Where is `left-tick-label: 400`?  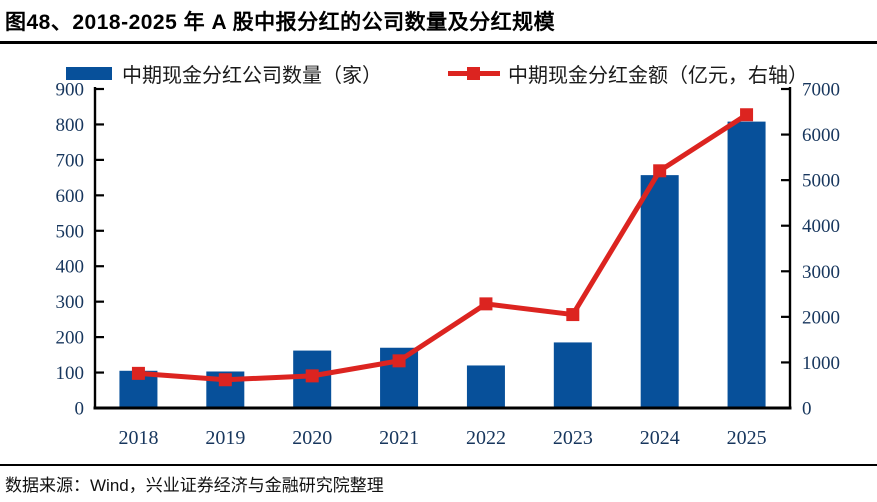
left-tick-label: 400 is located at coordinates (70, 267).